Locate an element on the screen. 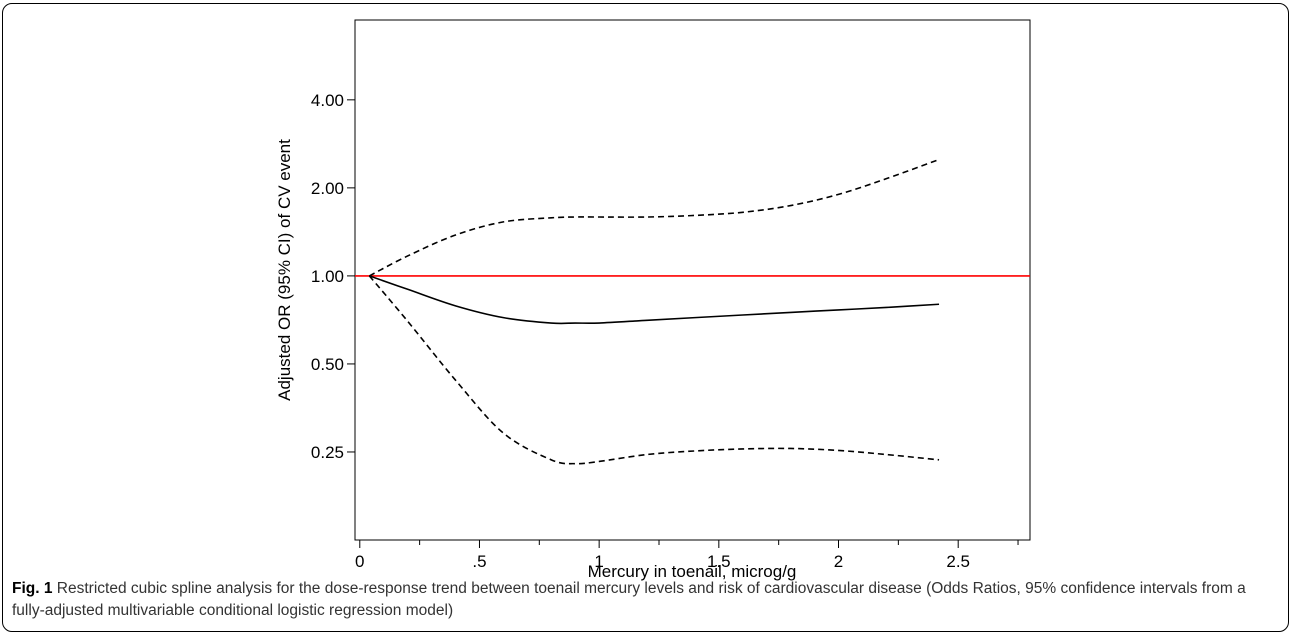 This screenshot has width=1293, height=637. x-tick-label: 2.5 is located at coordinates (958, 561).